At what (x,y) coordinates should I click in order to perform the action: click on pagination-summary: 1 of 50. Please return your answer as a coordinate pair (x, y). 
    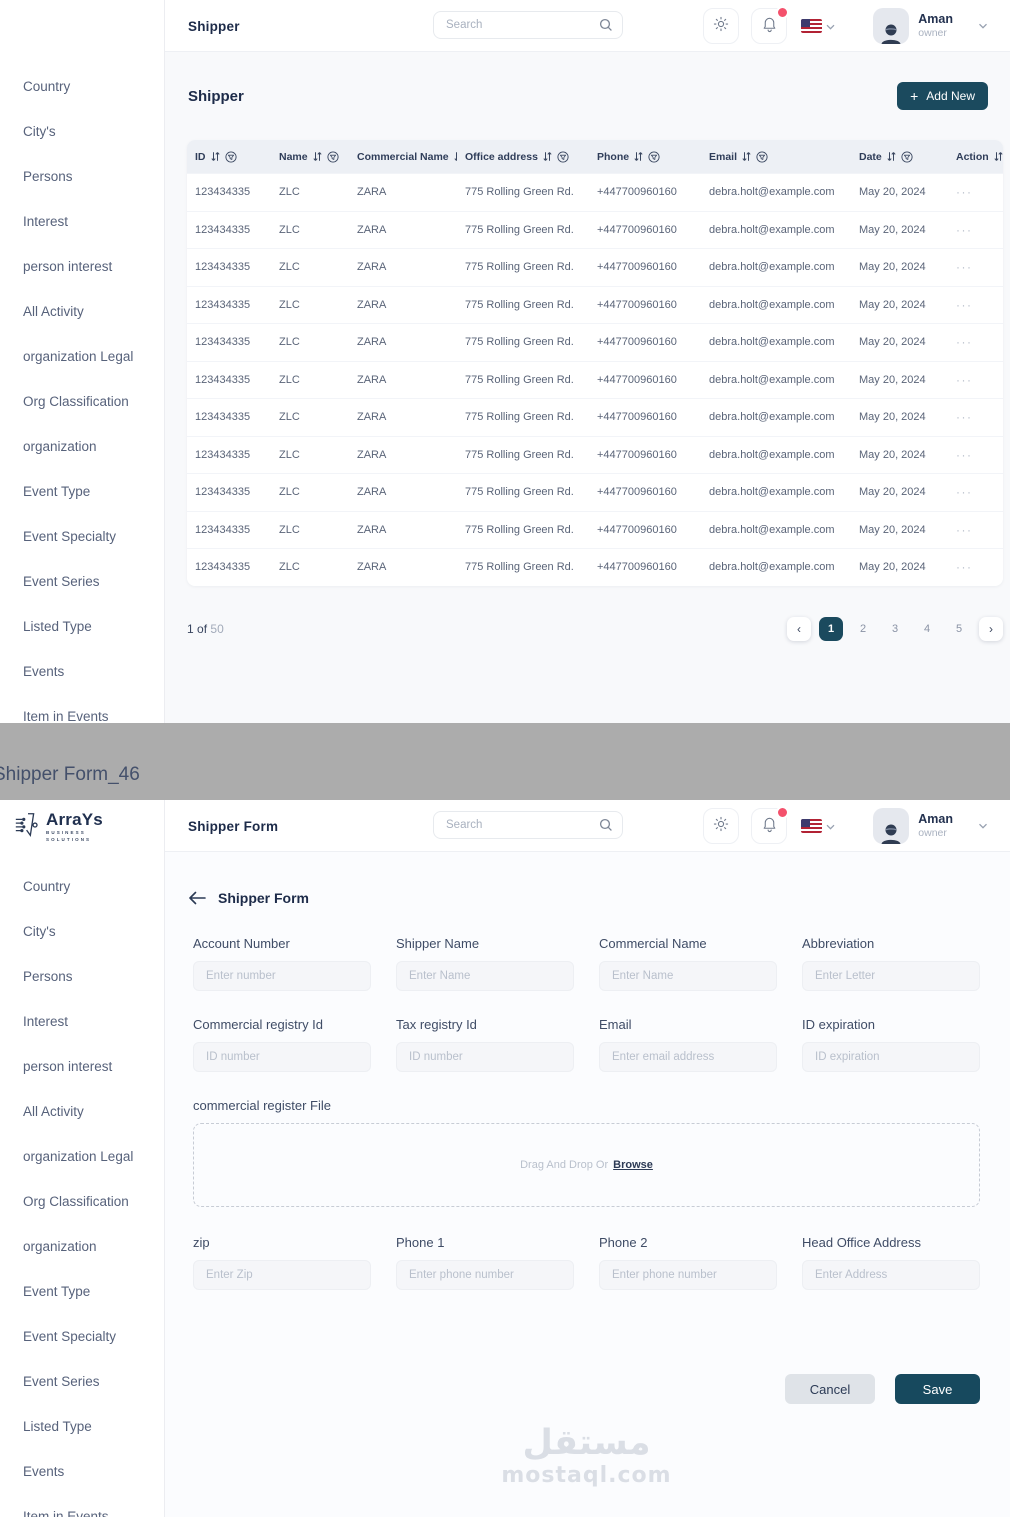
    Looking at the image, I should click on (205, 629).